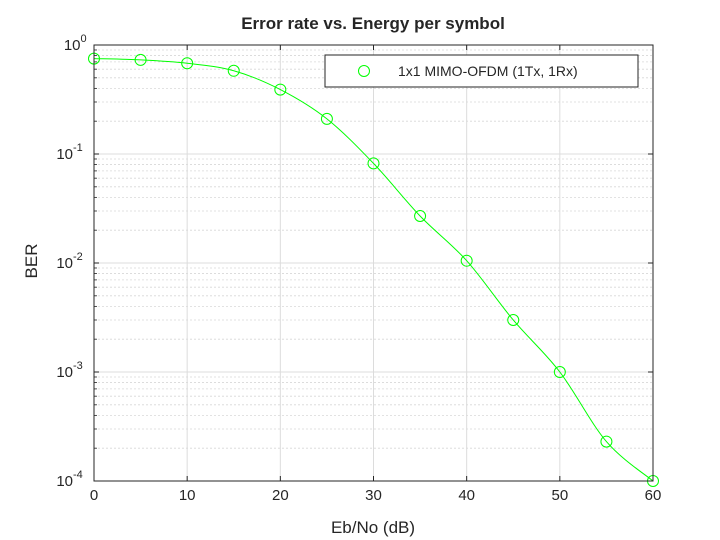  I want to click on x-tick-label: 30, so click(373, 495).